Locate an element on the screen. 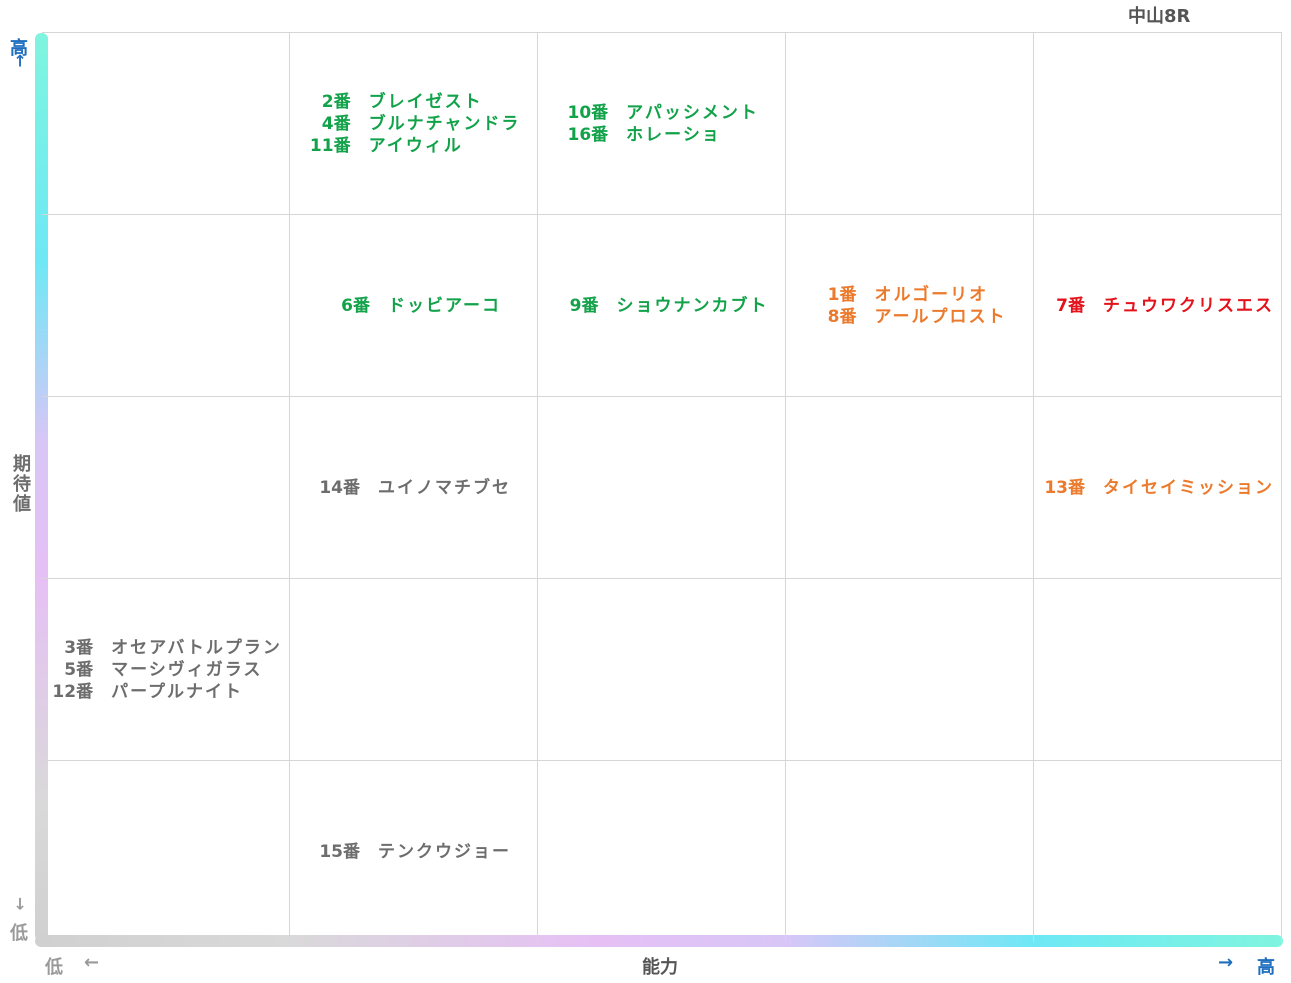  horse-number: 5番 is located at coordinates (79, 669).